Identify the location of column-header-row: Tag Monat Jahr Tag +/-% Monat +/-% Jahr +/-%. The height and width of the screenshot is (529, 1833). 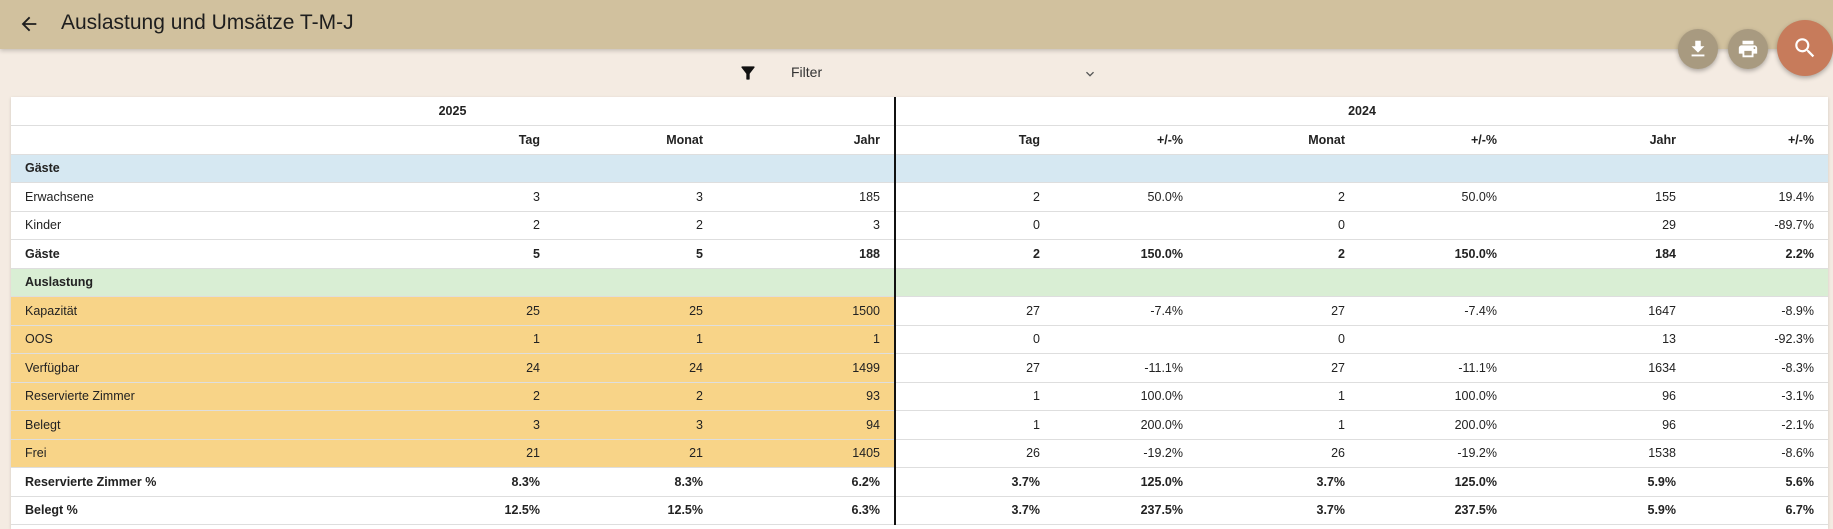
(919, 140).